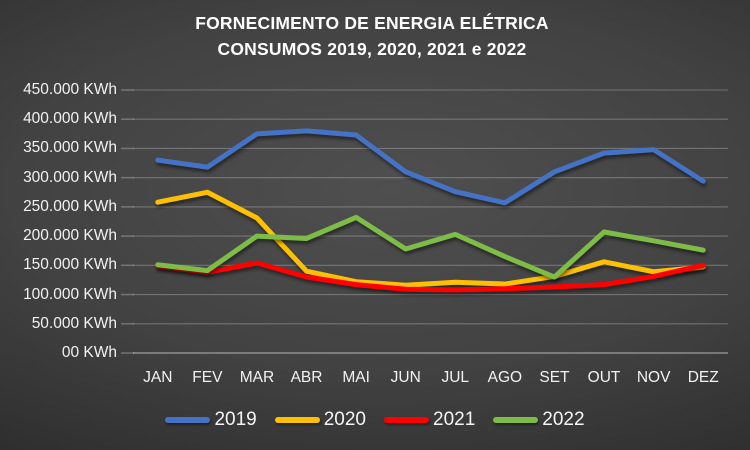  What do you see at coordinates (703, 377) in the screenshot?
I see `x-axis-label-dez: DEZ` at bounding box center [703, 377].